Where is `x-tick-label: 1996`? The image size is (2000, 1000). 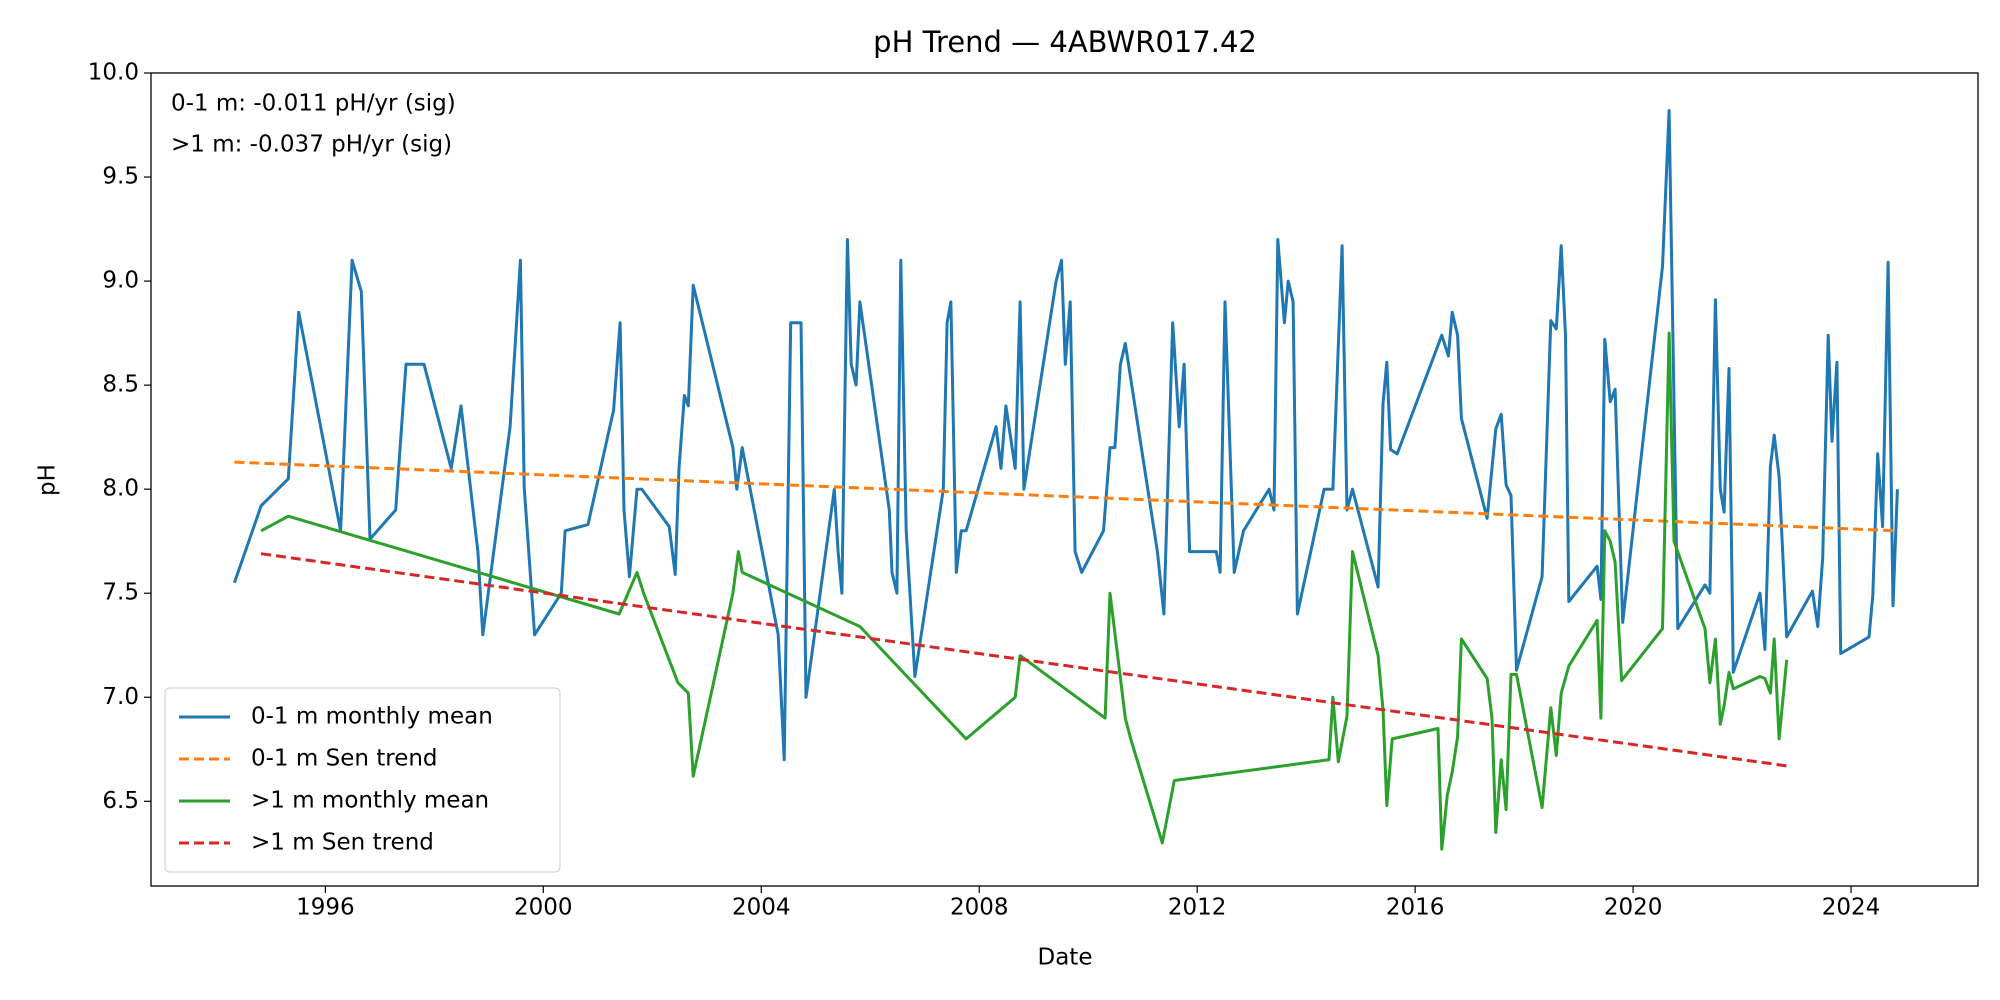
x-tick-label: 1996 is located at coordinates (325, 908).